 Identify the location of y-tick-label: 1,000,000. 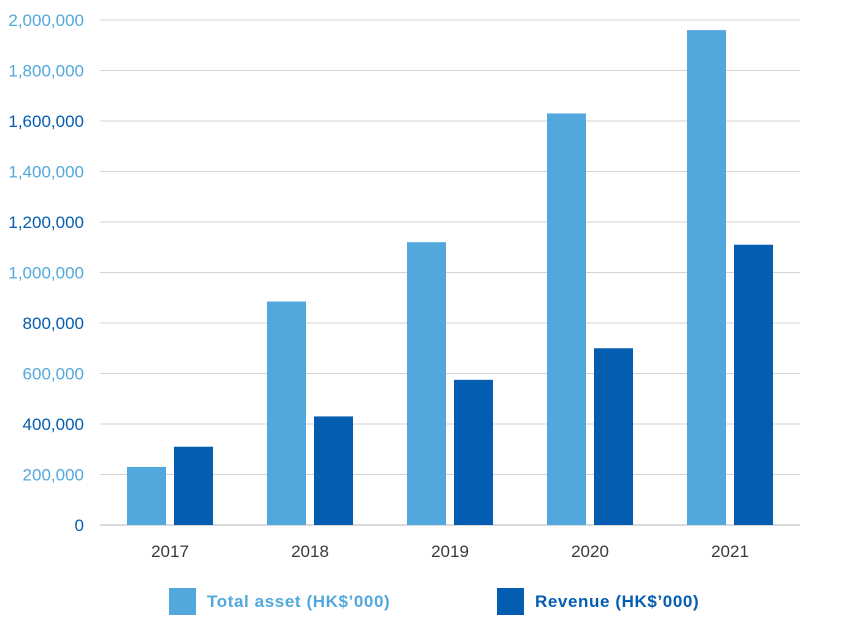
(46, 273).